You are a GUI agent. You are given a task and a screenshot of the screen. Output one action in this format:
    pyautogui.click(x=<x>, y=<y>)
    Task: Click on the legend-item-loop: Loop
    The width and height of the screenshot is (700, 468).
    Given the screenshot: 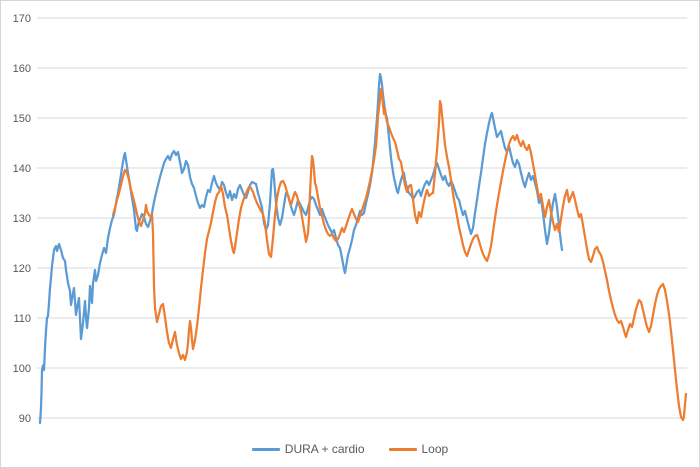 What is the action you would take?
    pyautogui.click(x=418, y=449)
    